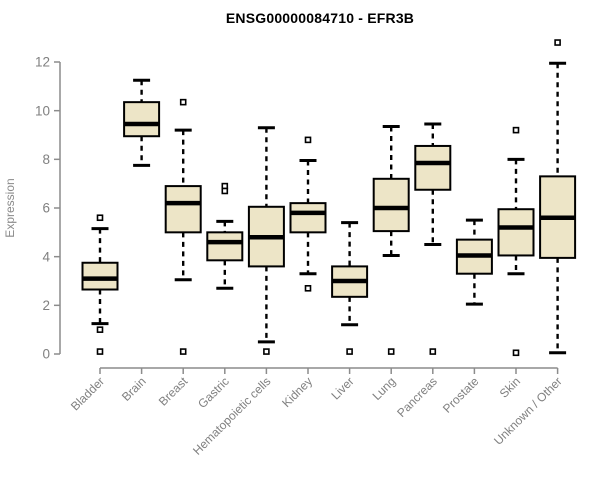 This screenshot has width=600, height=500. What do you see at coordinates (46, 256) in the screenshot?
I see `y-tick-label: 4` at bounding box center [46, 256].